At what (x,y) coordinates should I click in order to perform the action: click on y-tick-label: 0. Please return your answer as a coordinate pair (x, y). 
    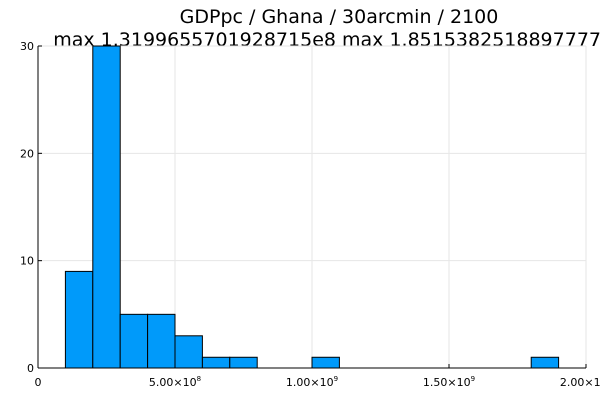
    Looking at the image, I should click on (30, 368).